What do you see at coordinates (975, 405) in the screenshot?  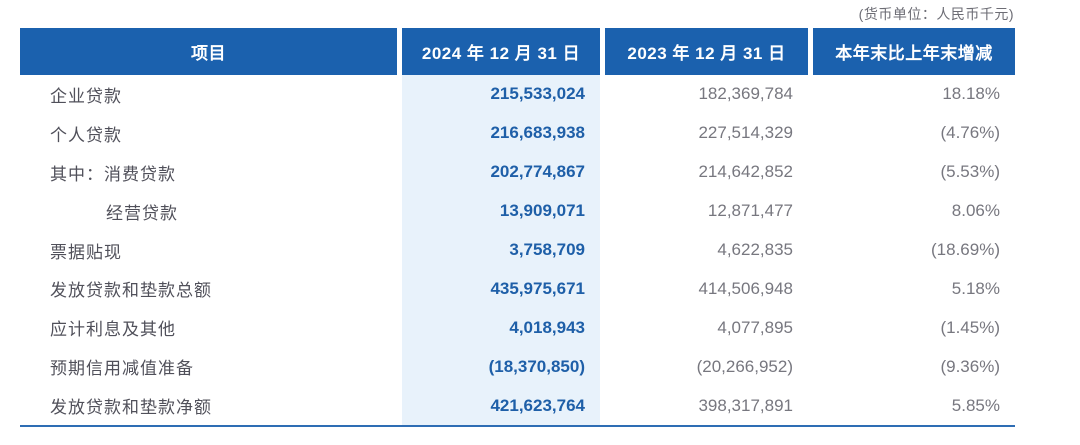 I see `change-percent: 5.85%` at bounding box center [975, 405].